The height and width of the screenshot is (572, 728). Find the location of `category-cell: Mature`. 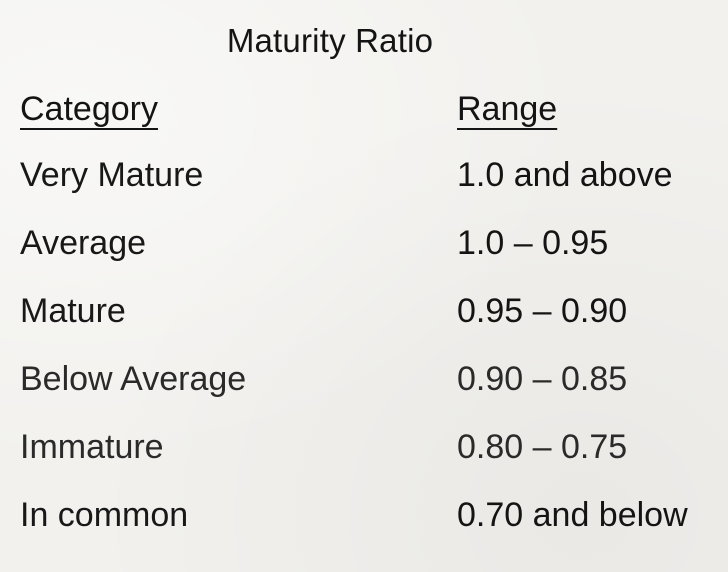

category-cell: Mature is located at coordinates (73, 311).